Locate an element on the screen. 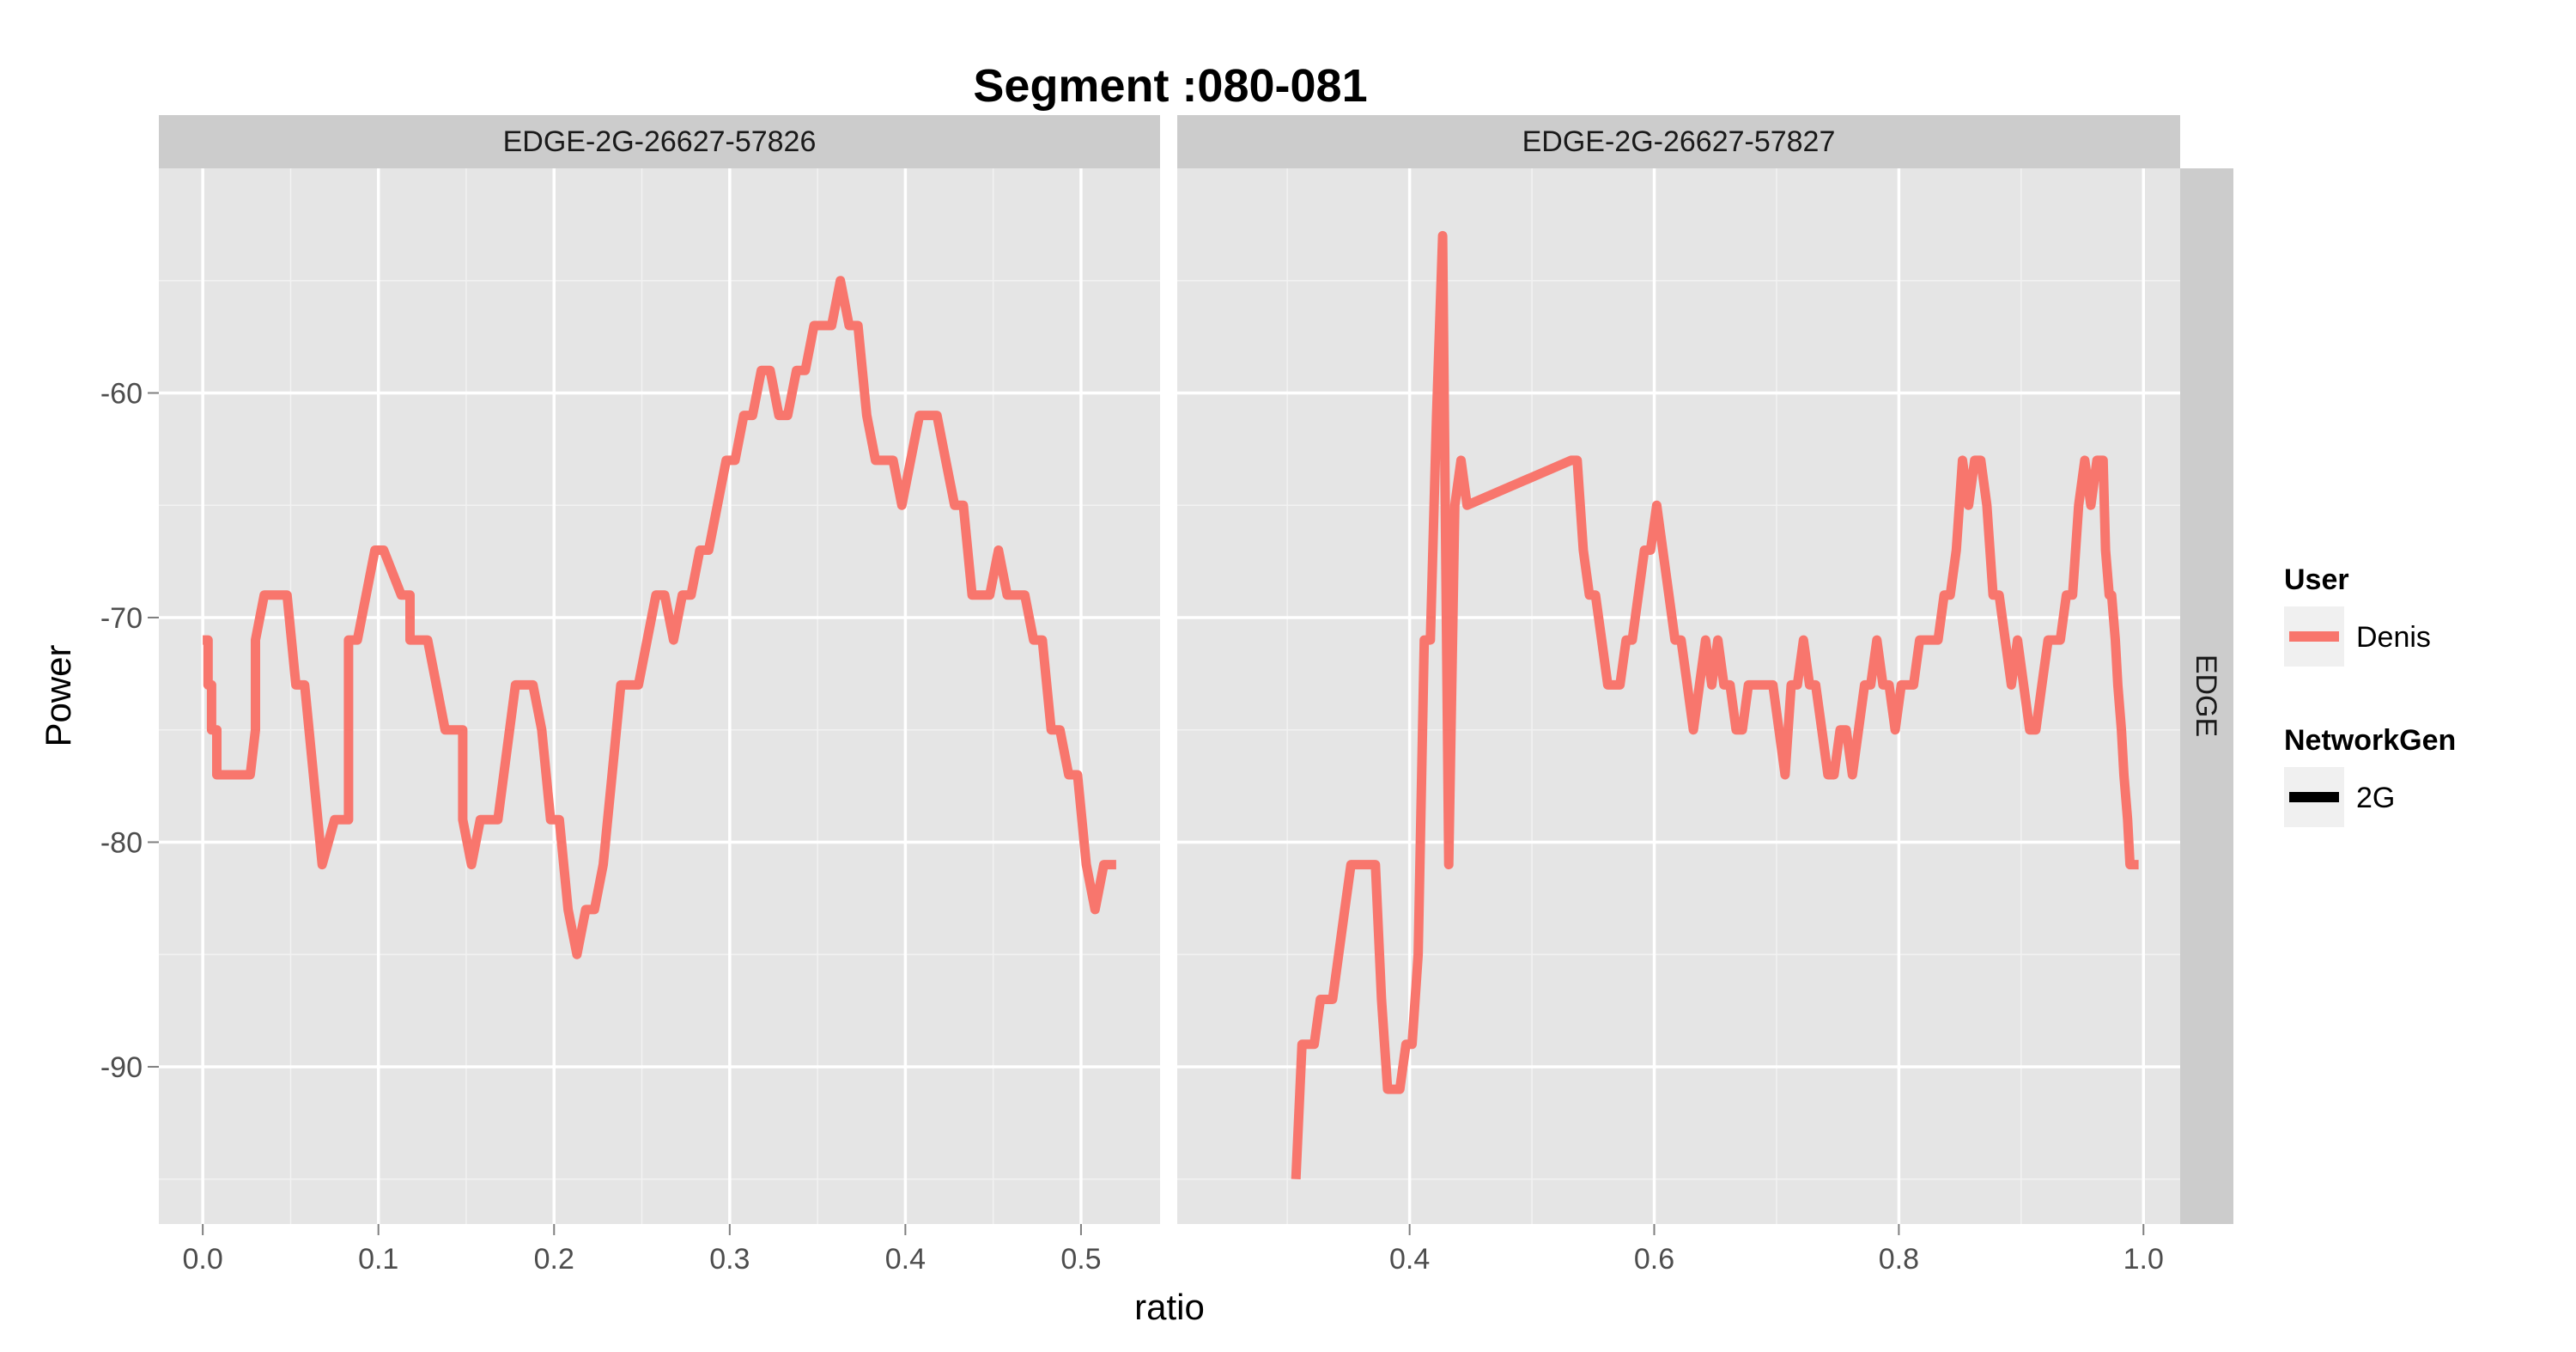  facet-strip-label-57827: EDGE-2G-26627-57827 is located at coordinates (1679, 141).